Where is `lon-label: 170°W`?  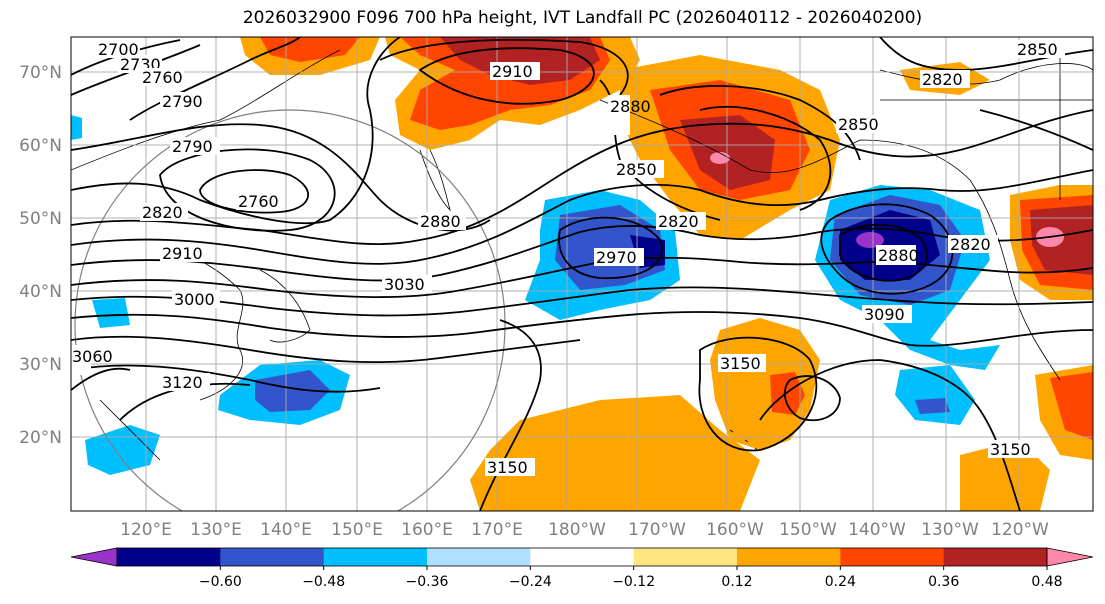 lon-label: 170°W is located at coordinates (657, 530).